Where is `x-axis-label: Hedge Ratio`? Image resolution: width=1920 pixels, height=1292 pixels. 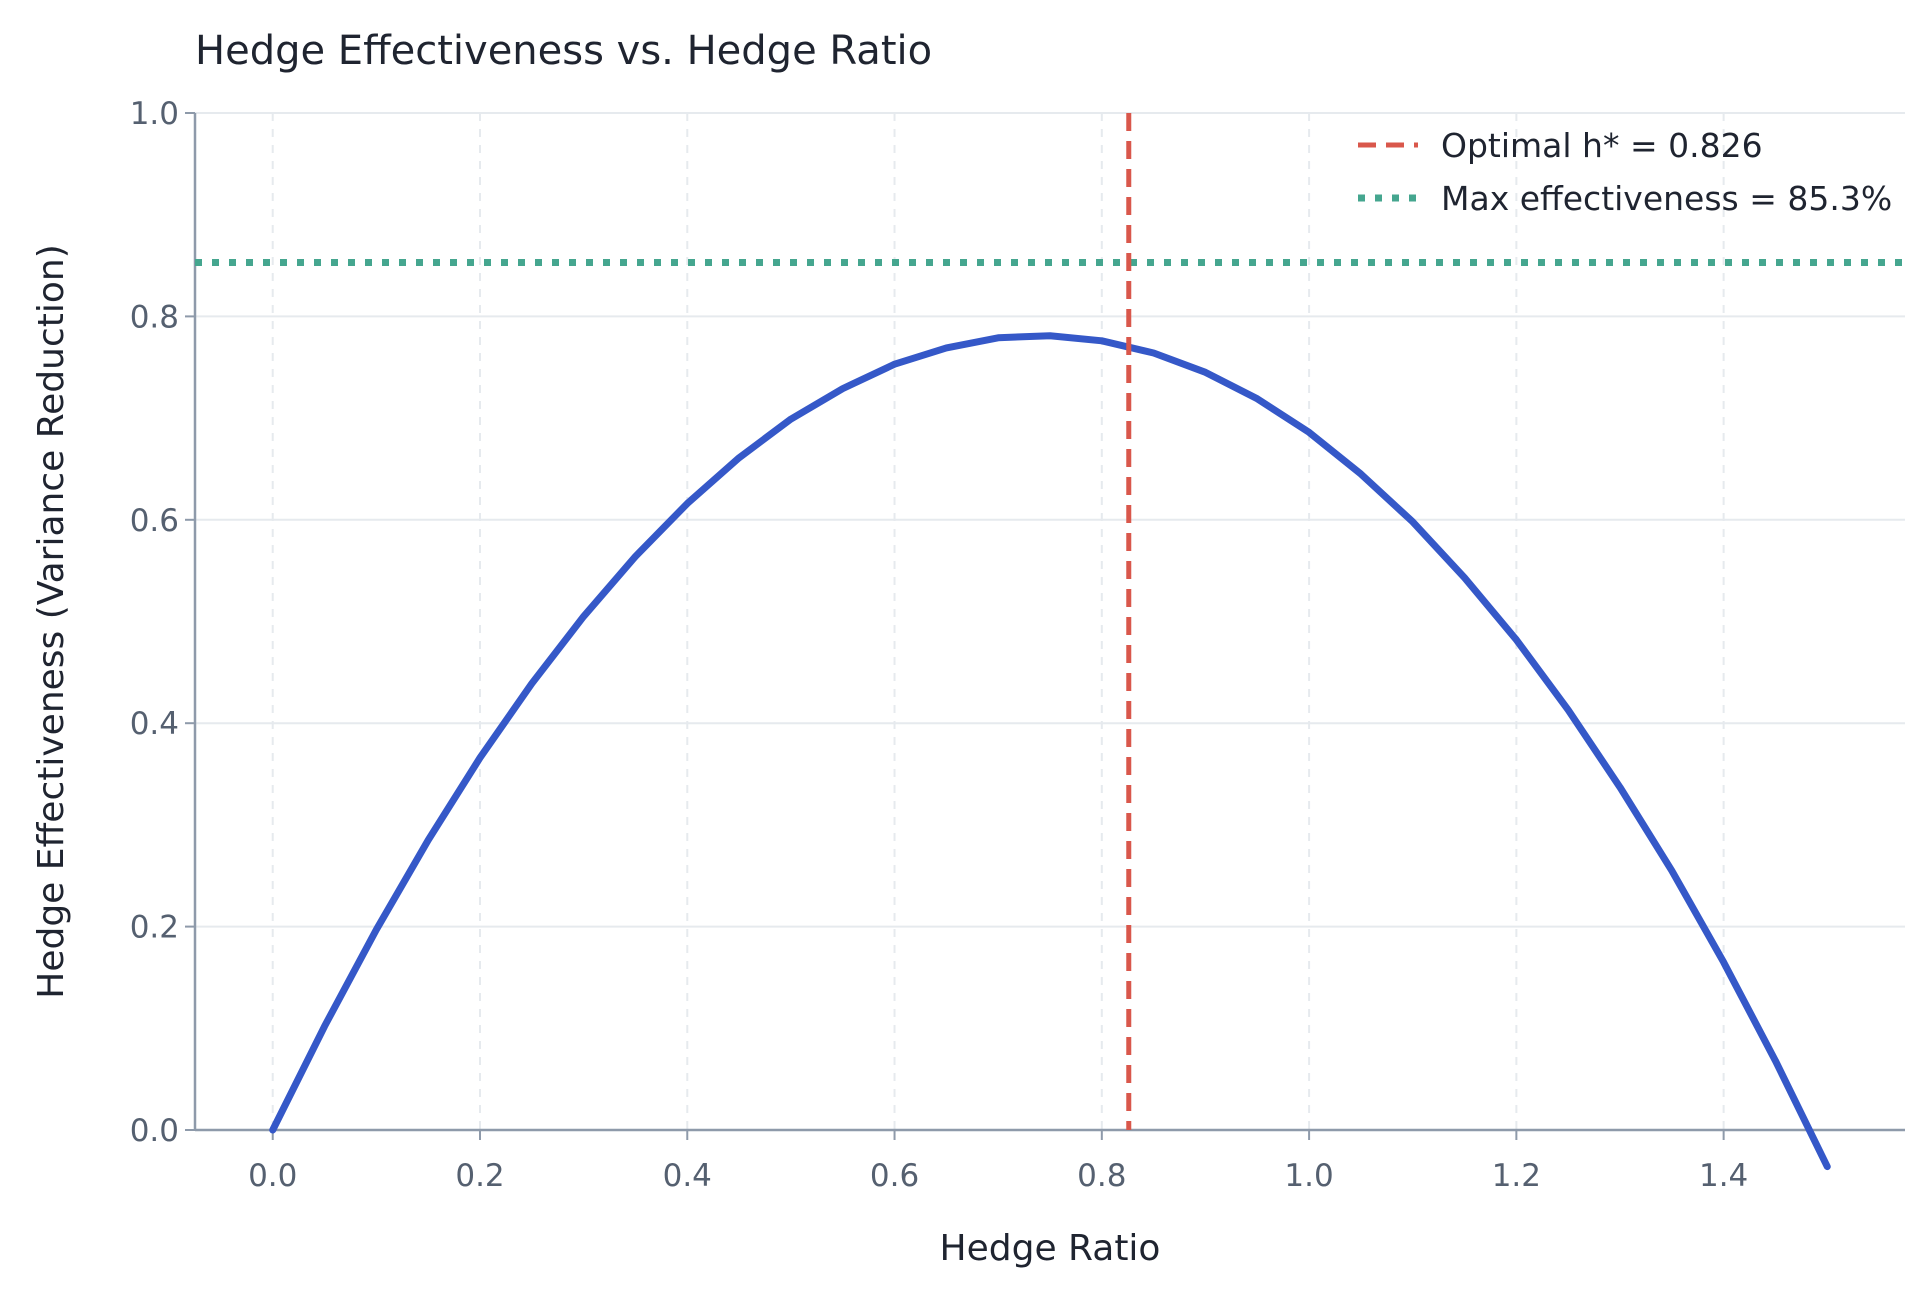
x-axis-label: Hedge Ratio is located at coordinates (1050, 1248).